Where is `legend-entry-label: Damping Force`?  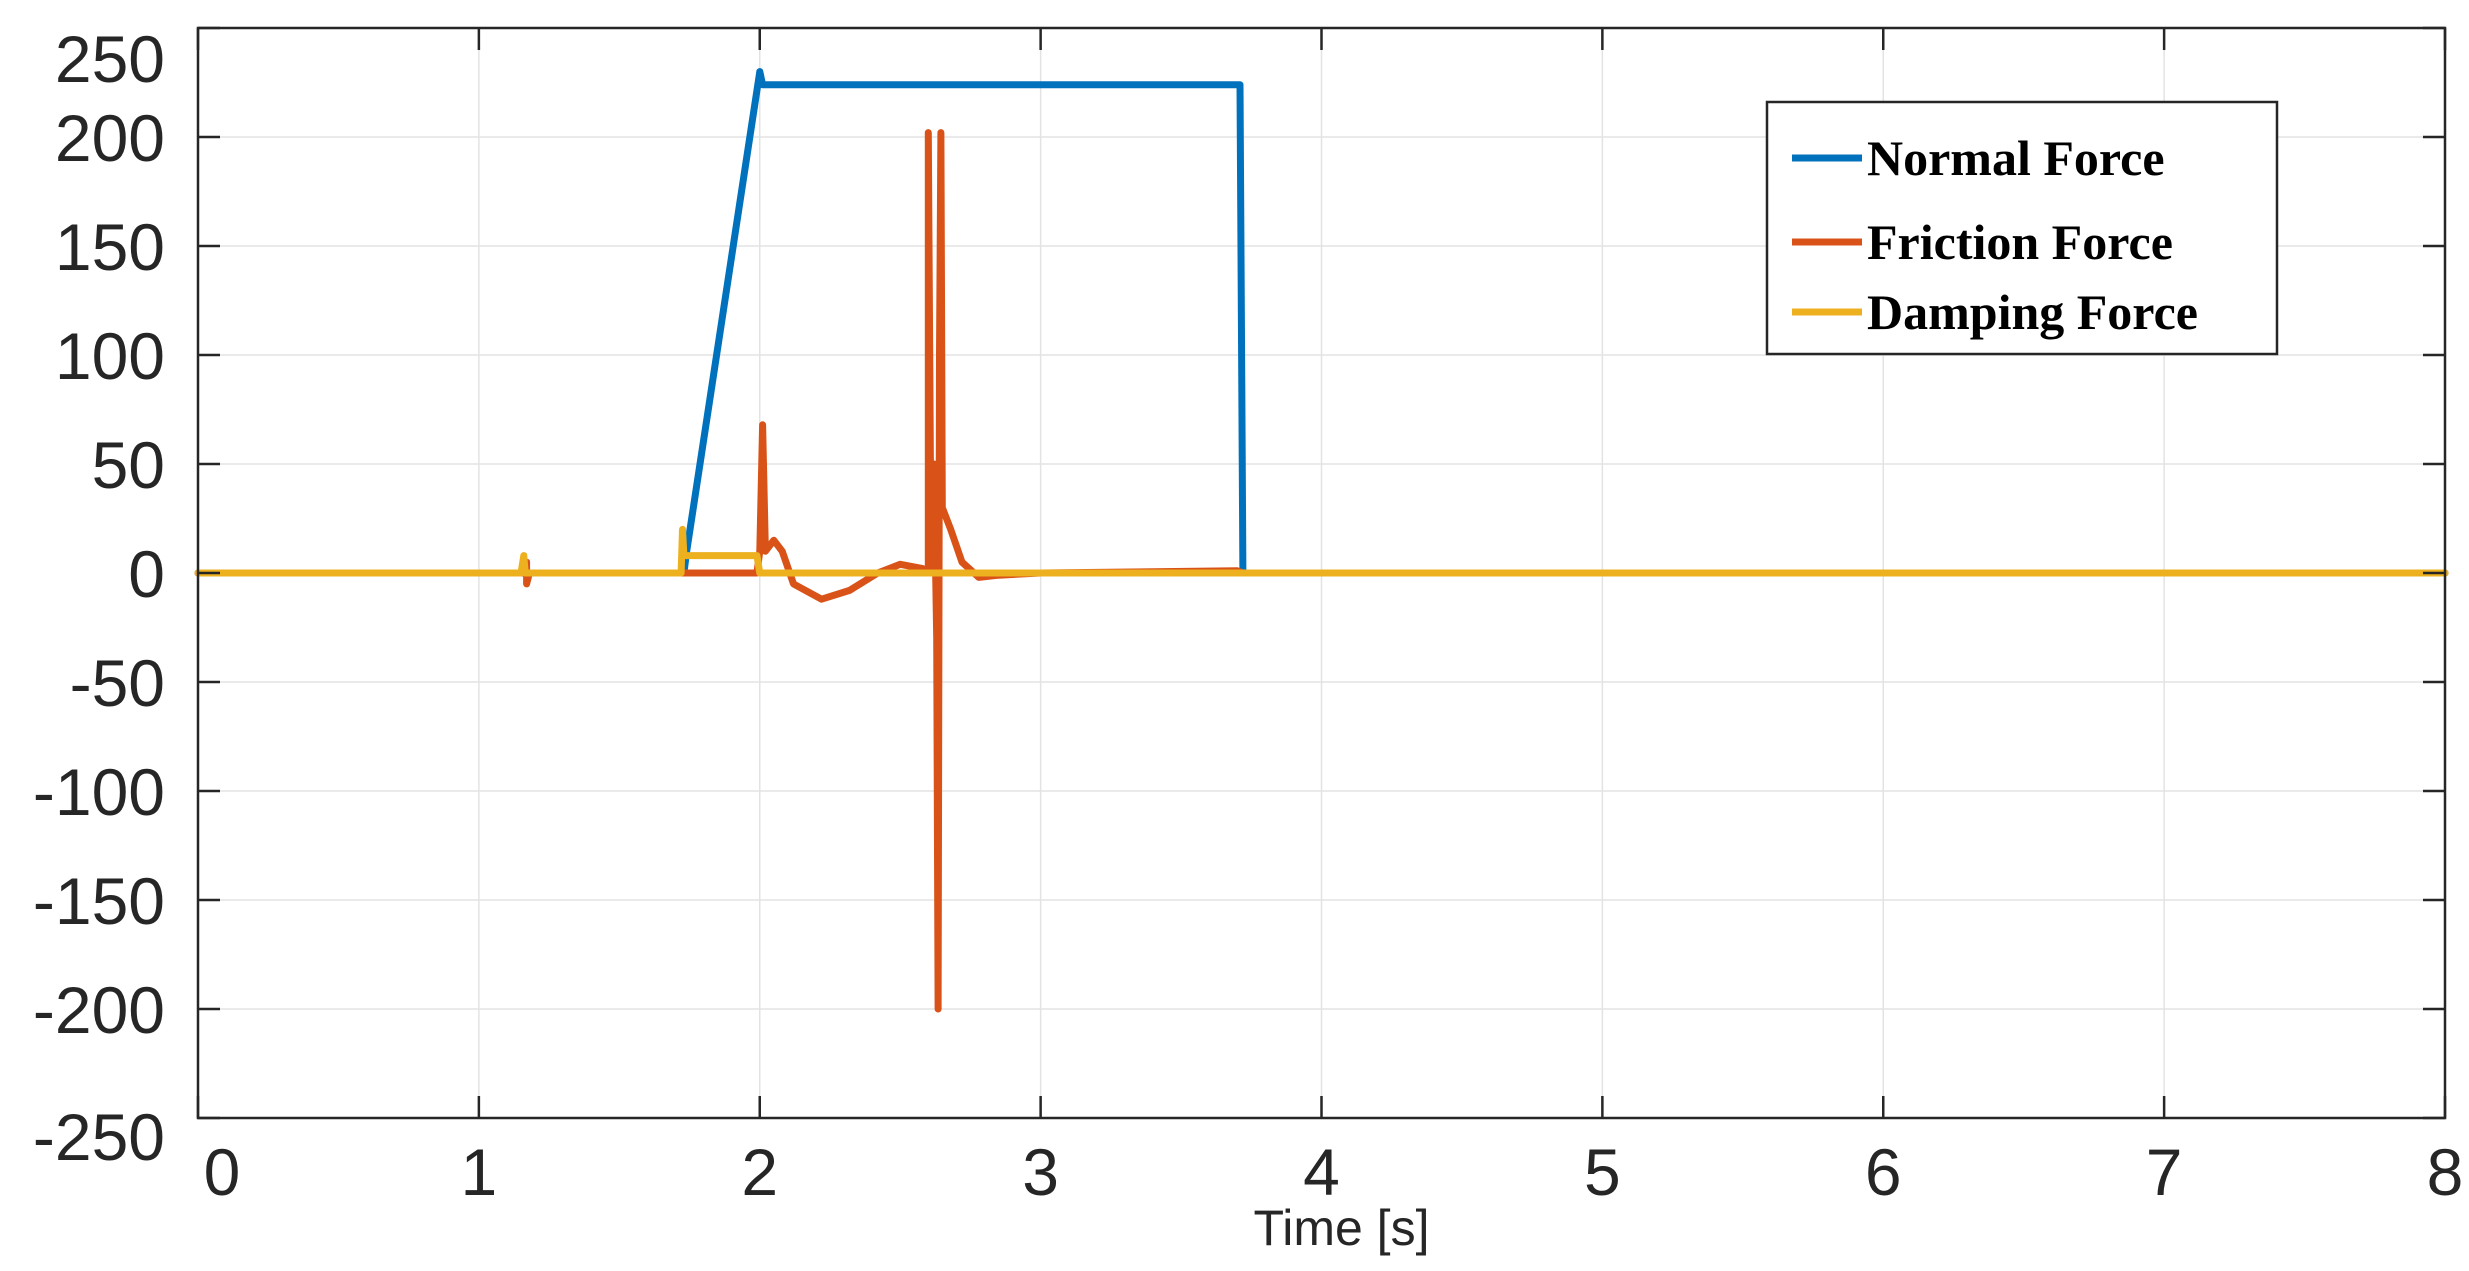
legend-entry-label: Damping Force is located at coordinates (2032, 312).